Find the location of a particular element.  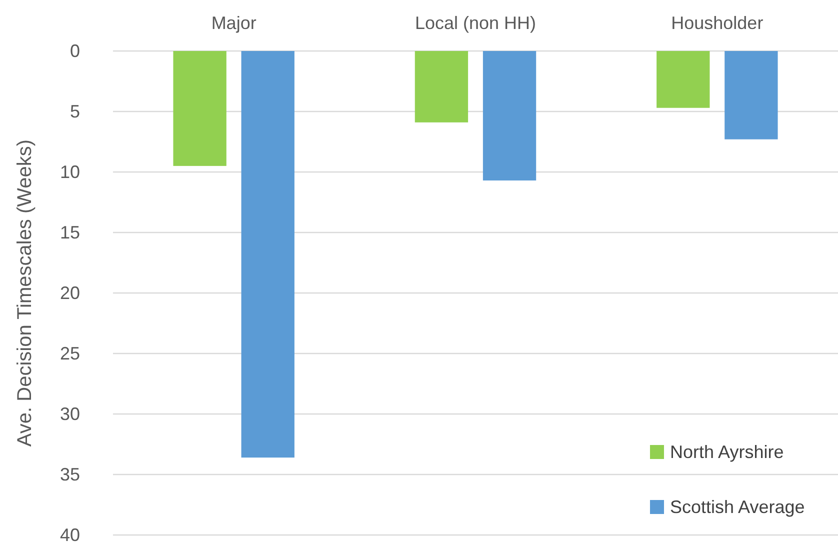

y-tick-label: 25 is located at coordinates (70, 354).